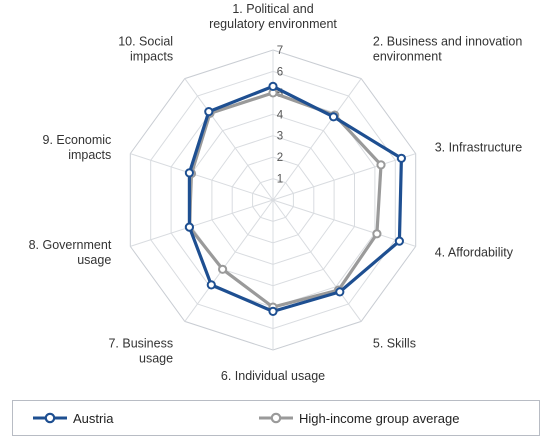 The width and height of the screenshot is (546, 444). What do you see at coordinates (273, 16) in the screenshot?
I see `axis-label: 1. Political and regulatory environment` at bounding box center [273, 16].